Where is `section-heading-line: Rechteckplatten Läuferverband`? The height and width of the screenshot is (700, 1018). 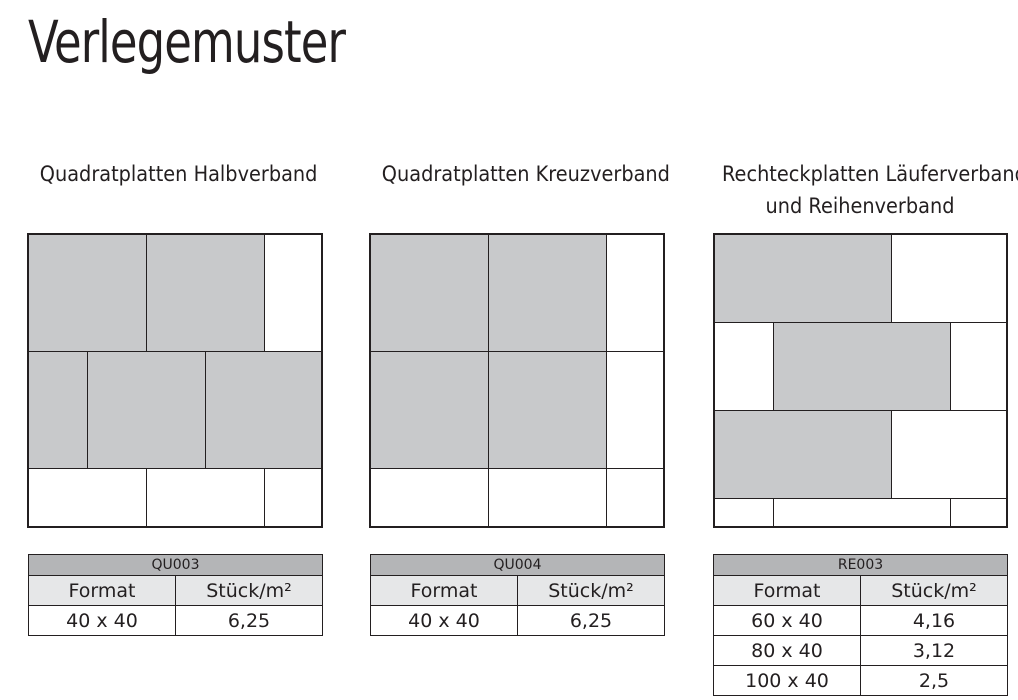 section-heading-line: Rechteckplatten Läuferverband is located at coordinates (870, 174).